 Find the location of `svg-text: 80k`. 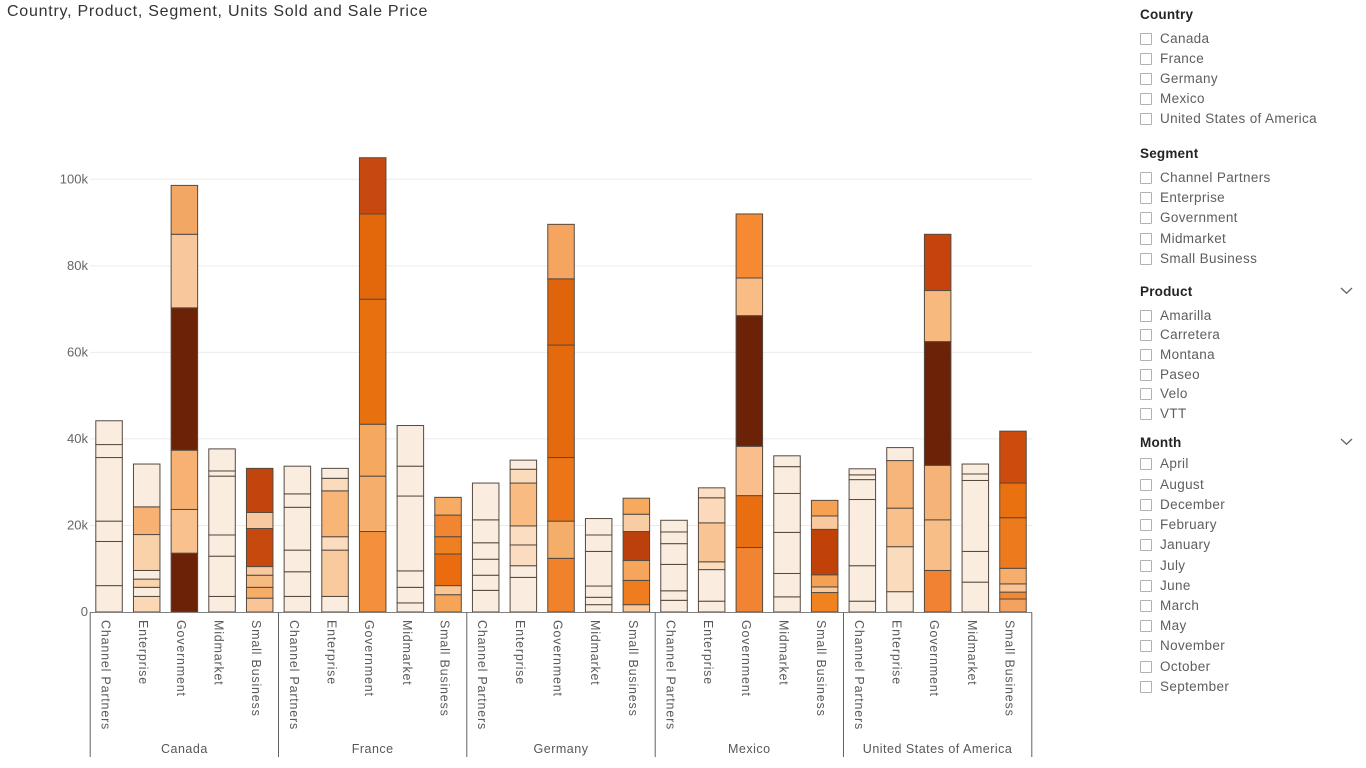

svg-text: 80k is located at coordinates (77, 265).